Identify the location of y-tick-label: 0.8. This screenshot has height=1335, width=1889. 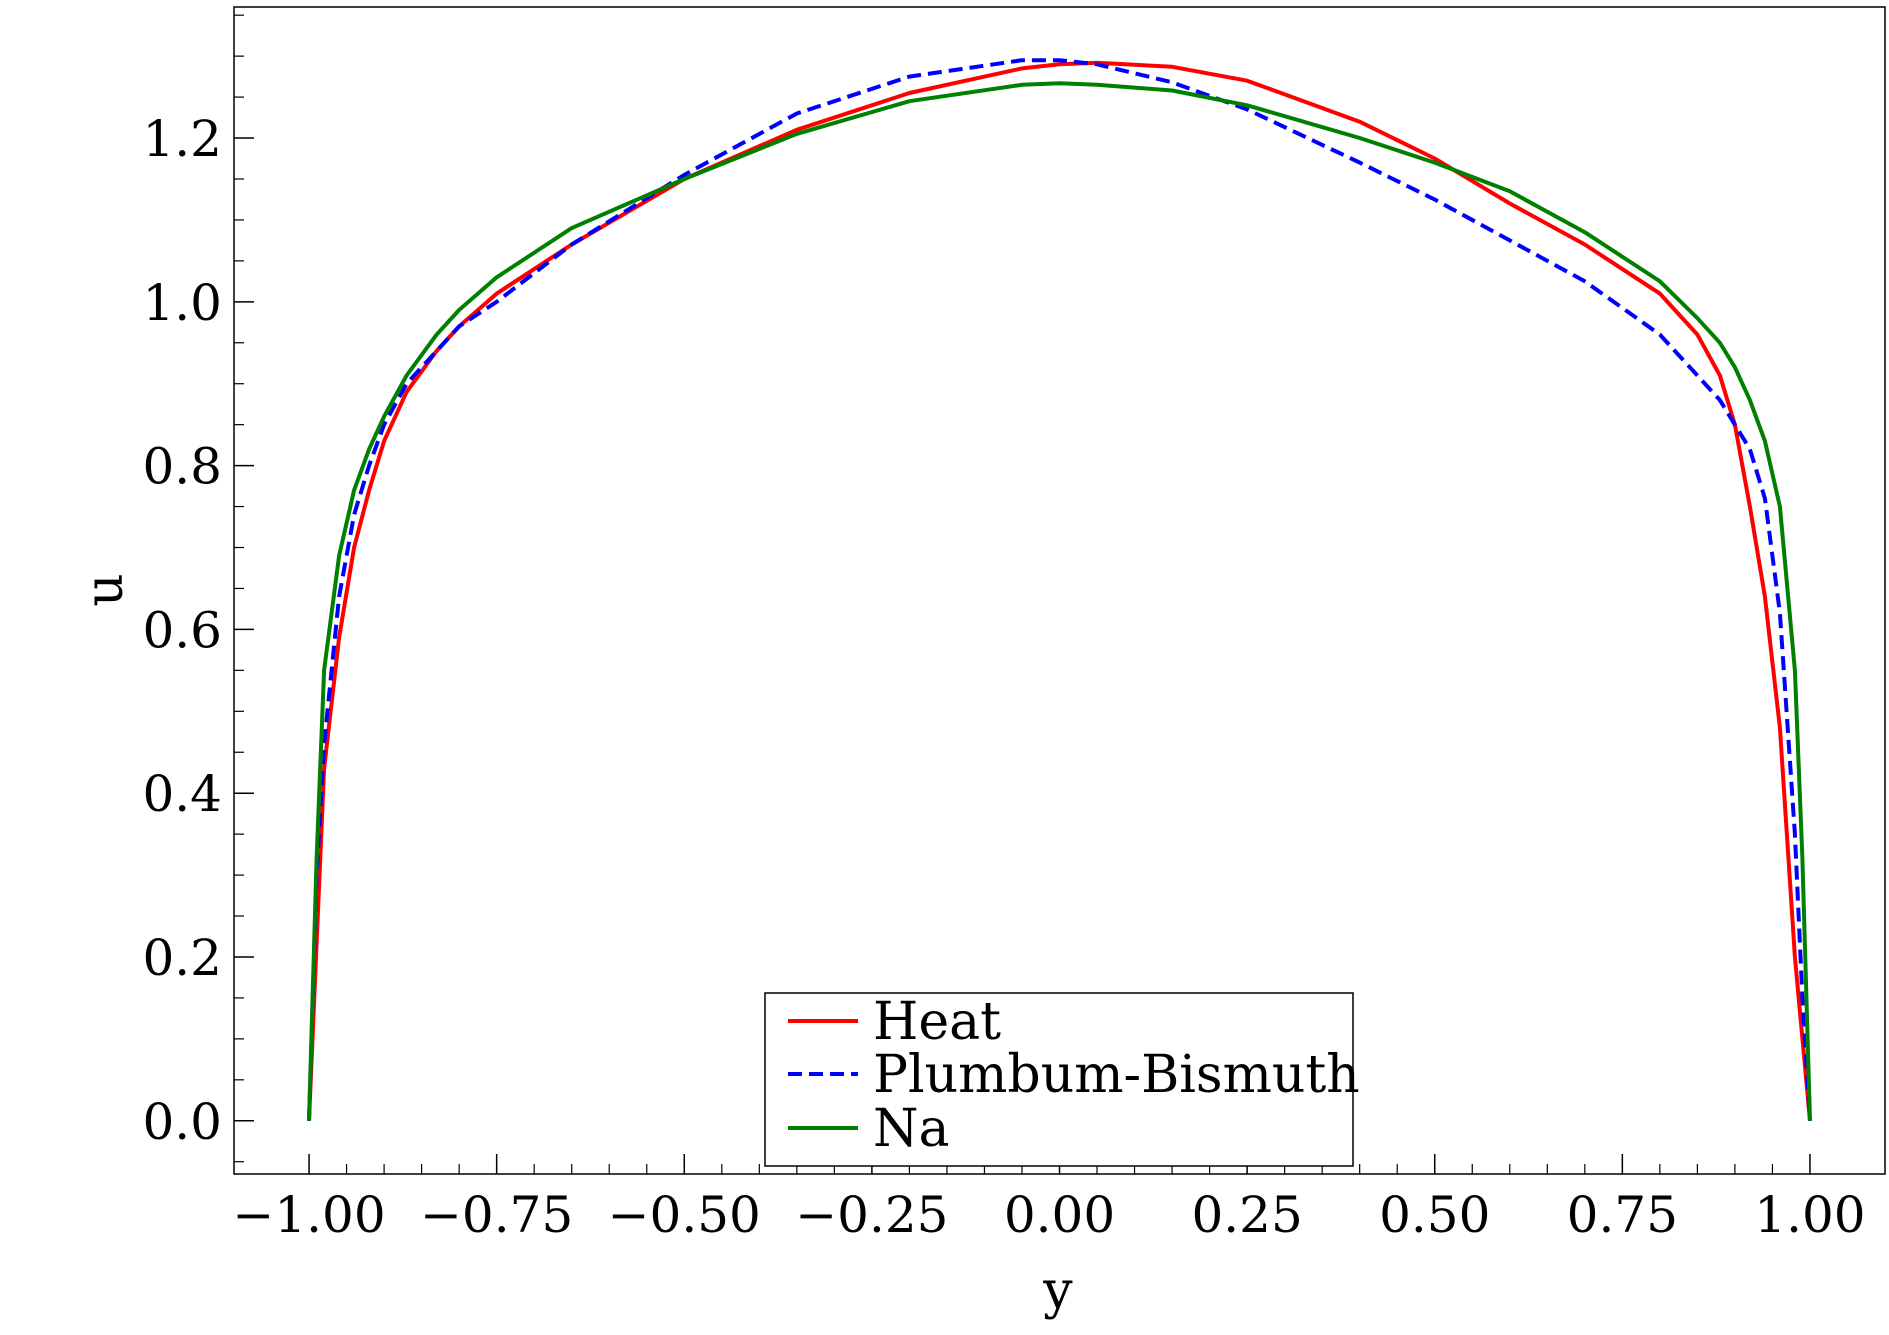
(182, 467).